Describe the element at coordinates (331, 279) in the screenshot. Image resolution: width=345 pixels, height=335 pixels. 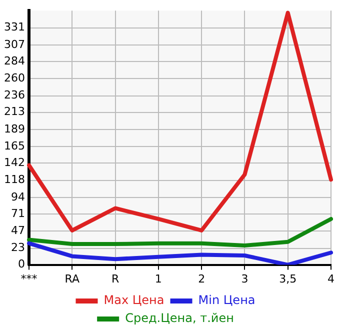
I see `x-tick-label: 4` at that location.